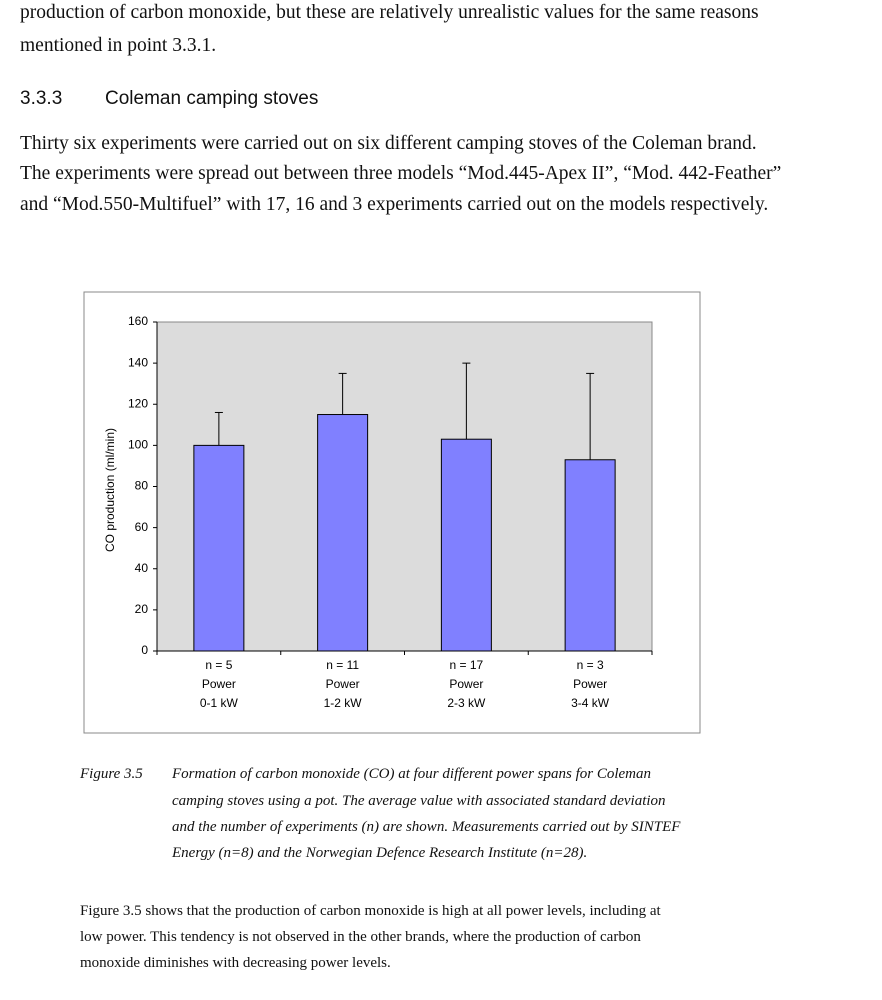 The height and width of the screenshot is (1000, 882). Describe the element at coordinates (212, 98) in the screenshot. I see `section-title: Coleman camping stoves` at that location.